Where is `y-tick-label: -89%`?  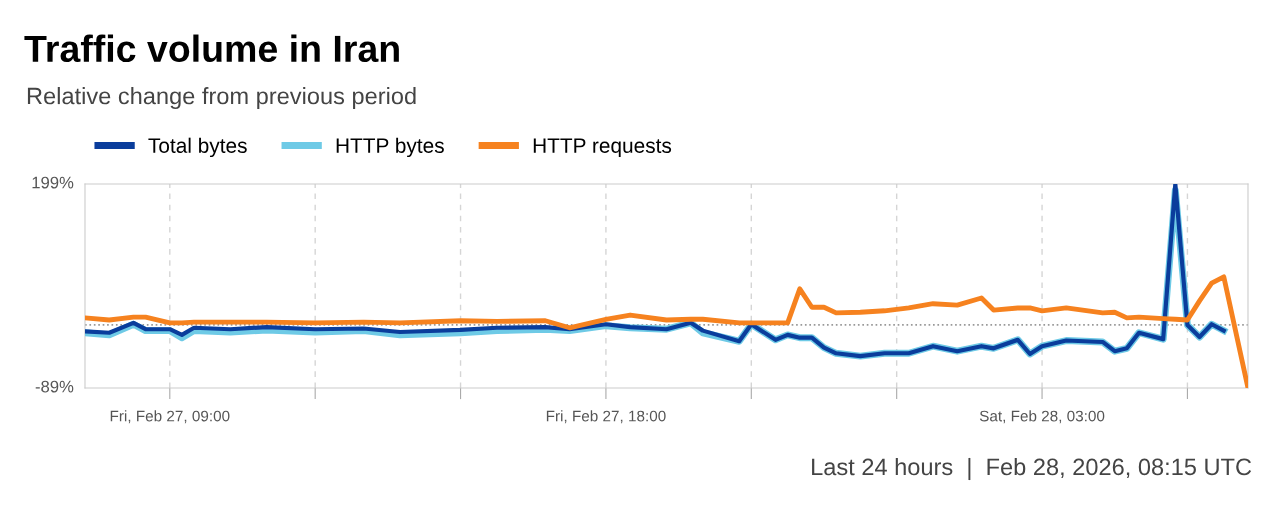 y-tick-label: -89% is located at coordinates (54, 386).